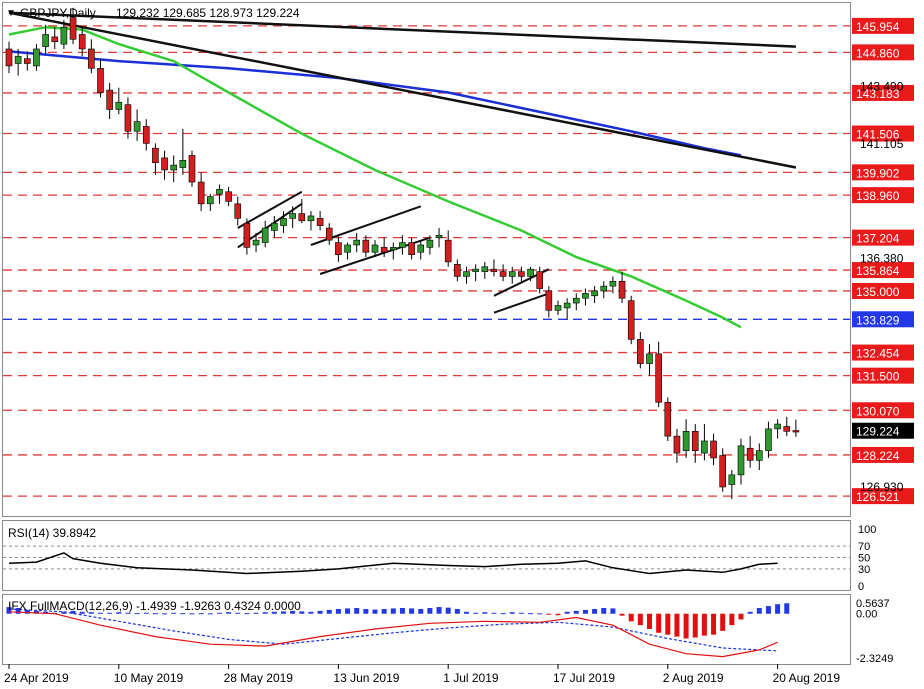 This screenshot has height=689, width=924. I want to click on date-label: 24 Apr 2019, so click(36, 678).